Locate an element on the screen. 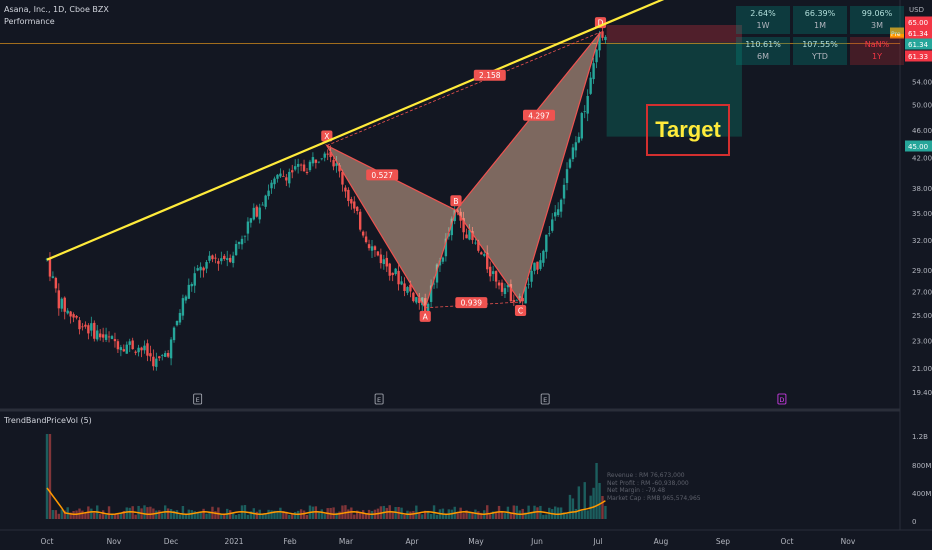 The width and height of the screenshot is (932, 550). price-badge: 45.00 is located at coordinates (918, 146).